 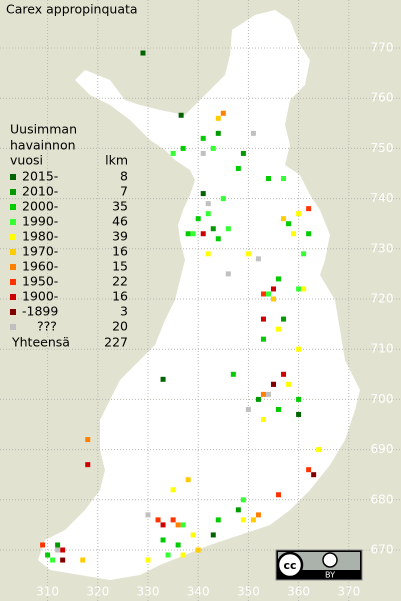 I want to click on legend-count: 46, so click(x=120, y=221).